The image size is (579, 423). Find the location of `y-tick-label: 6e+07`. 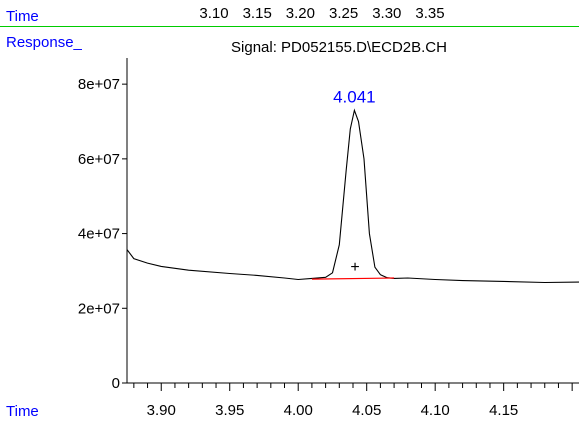

y-tick-label: 6e+07 is located at coordinates (99, 159).